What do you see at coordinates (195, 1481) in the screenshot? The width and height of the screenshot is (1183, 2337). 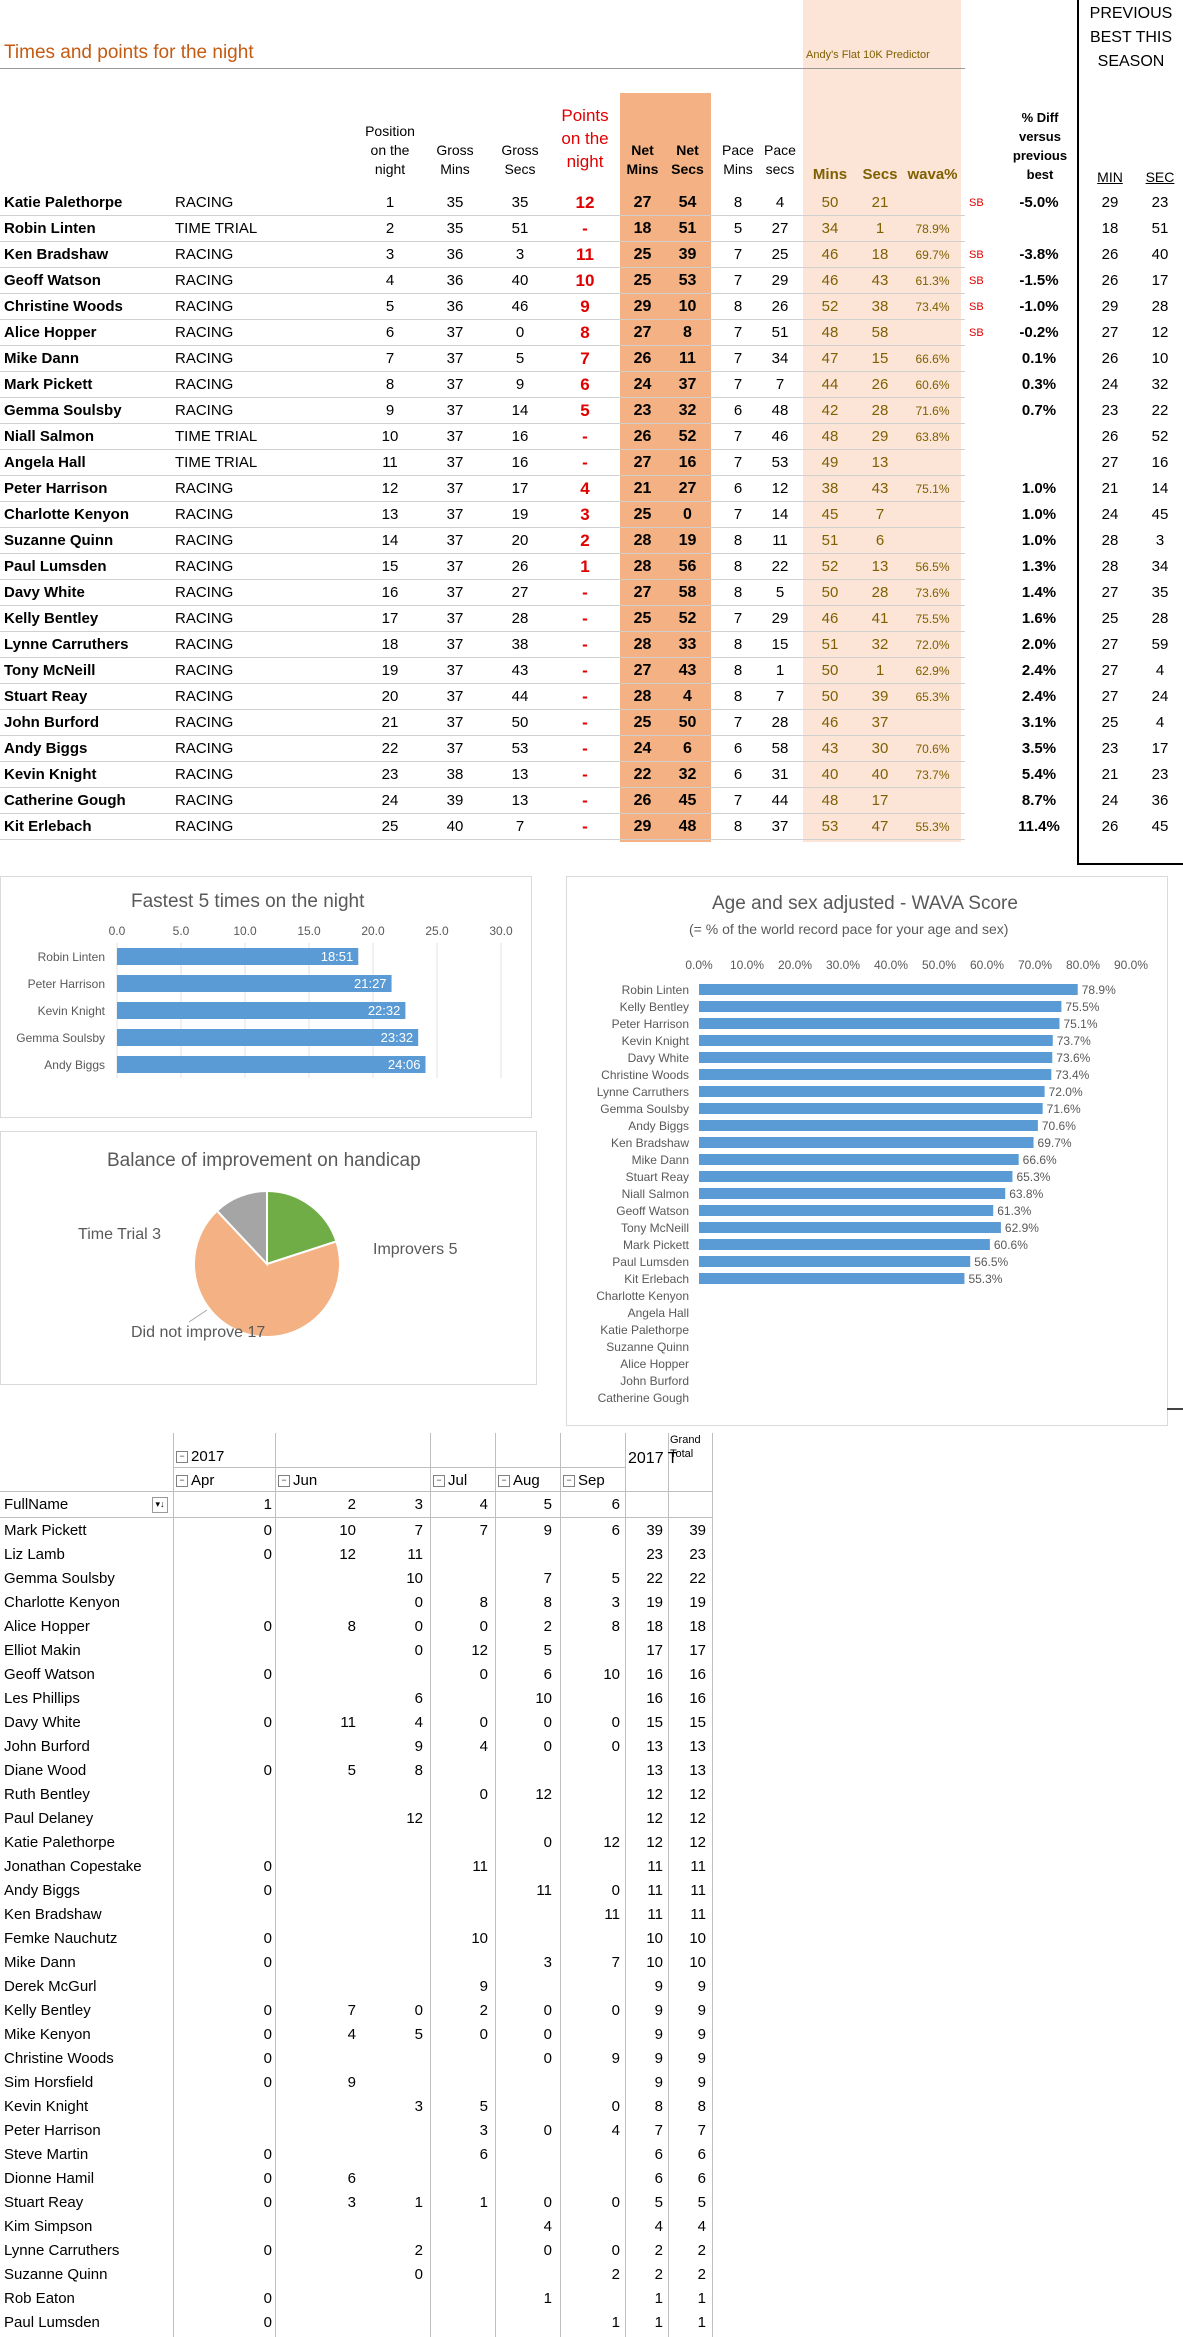 I see `pivot-month-header: − Apr` at bounding box center [195, 1481].